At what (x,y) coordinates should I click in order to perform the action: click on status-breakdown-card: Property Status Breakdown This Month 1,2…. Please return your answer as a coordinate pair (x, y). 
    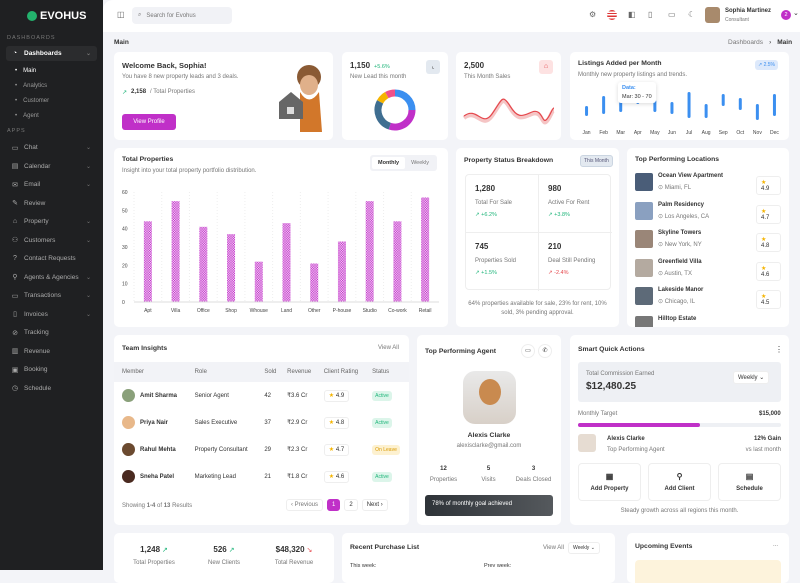
    Looking at the image, I should click on (537, 237).